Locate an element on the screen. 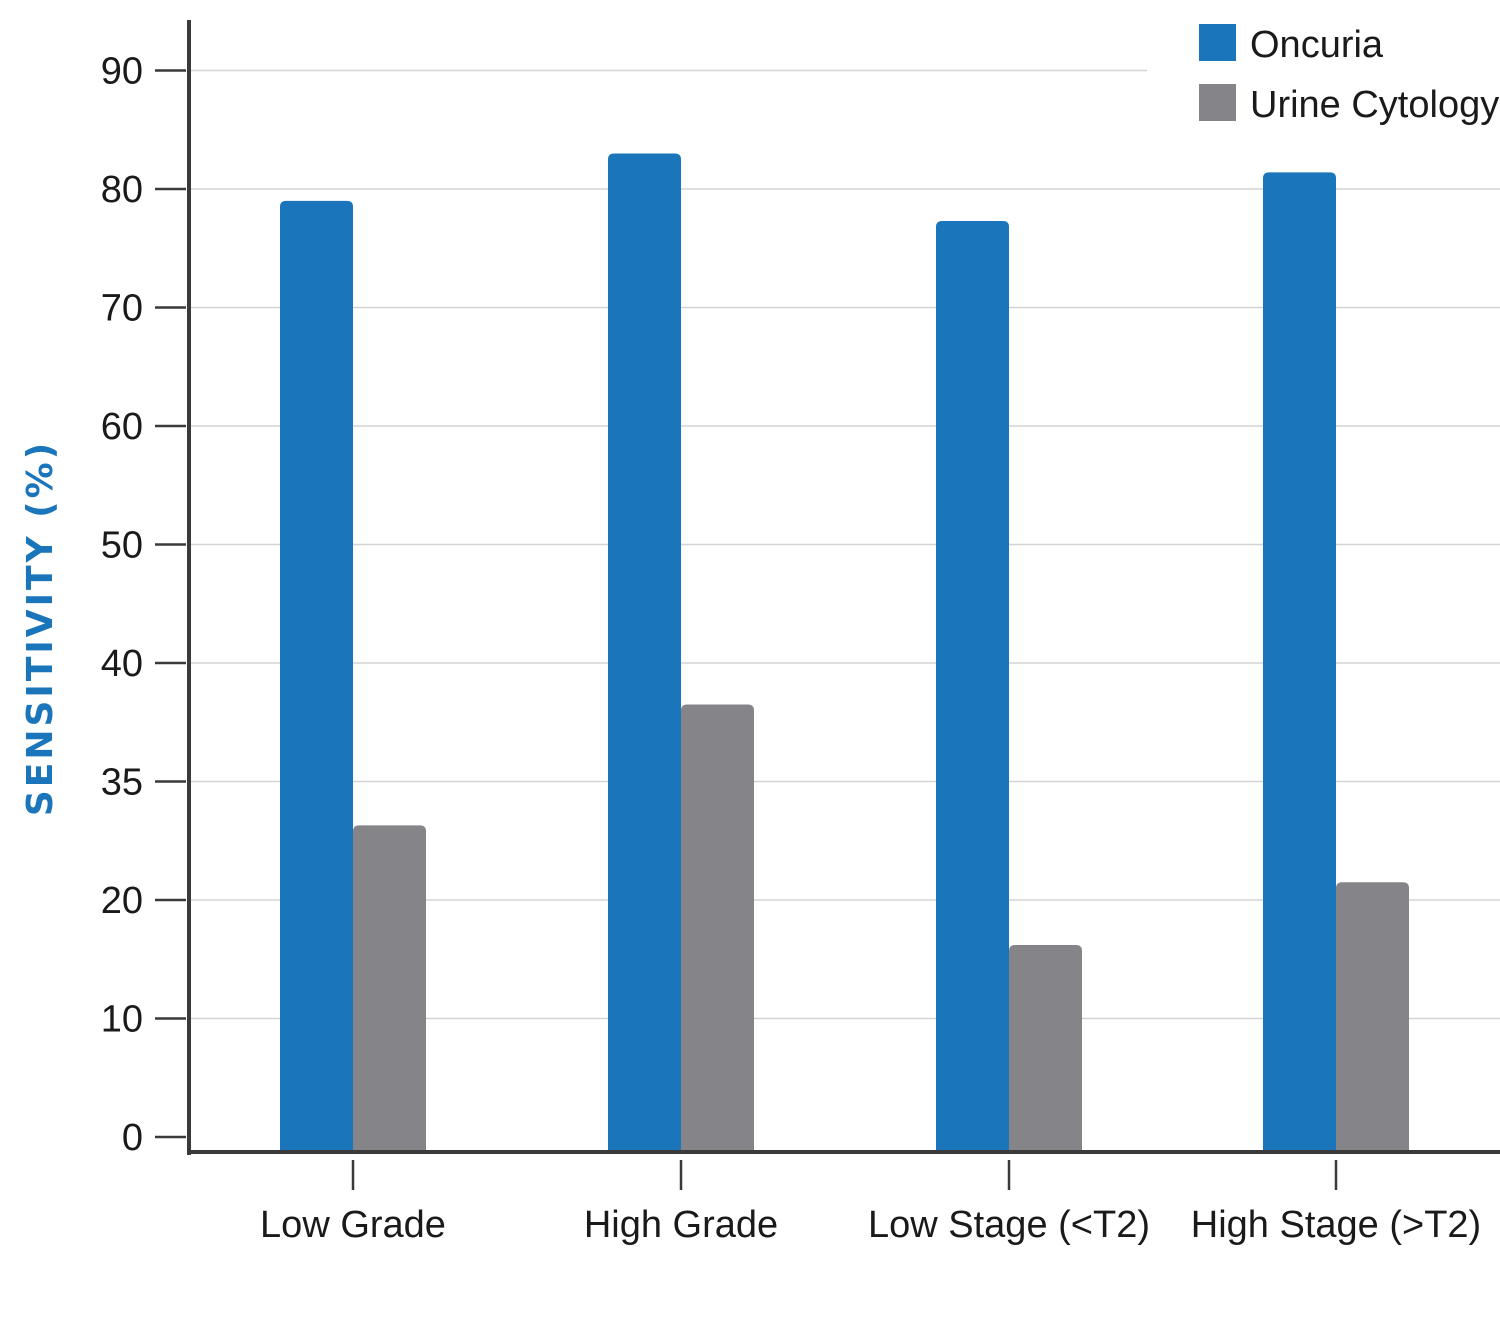  y-tick-label: 40 is located at coordinates (122, 664).